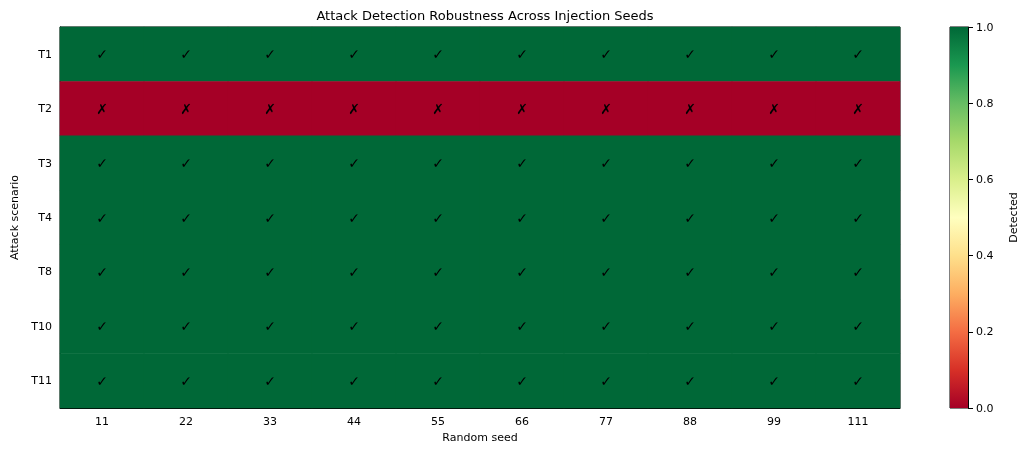  Describe the element at coordinates (44, 109) in the screenshot. I see `y-tick-label: T2` at that location.